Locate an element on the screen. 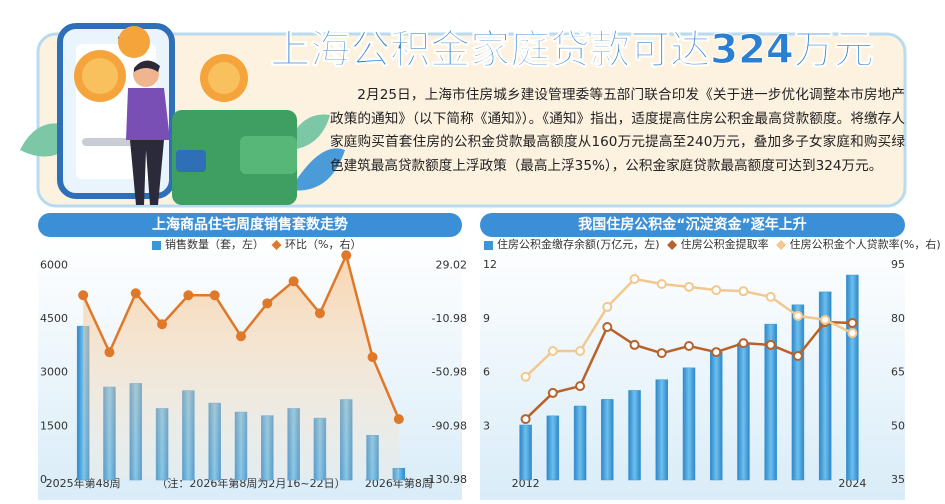 This screenshot has height=504, width=945. y-tick-label: 9 is located at coordinates (486, 318).